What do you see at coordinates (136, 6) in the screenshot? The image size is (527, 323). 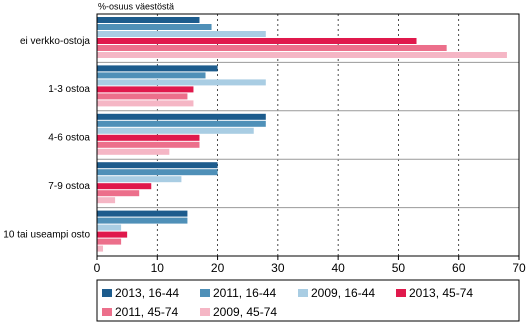 I see `axis-title: %-osuus väestöstä` at bounding box center [136, 6].